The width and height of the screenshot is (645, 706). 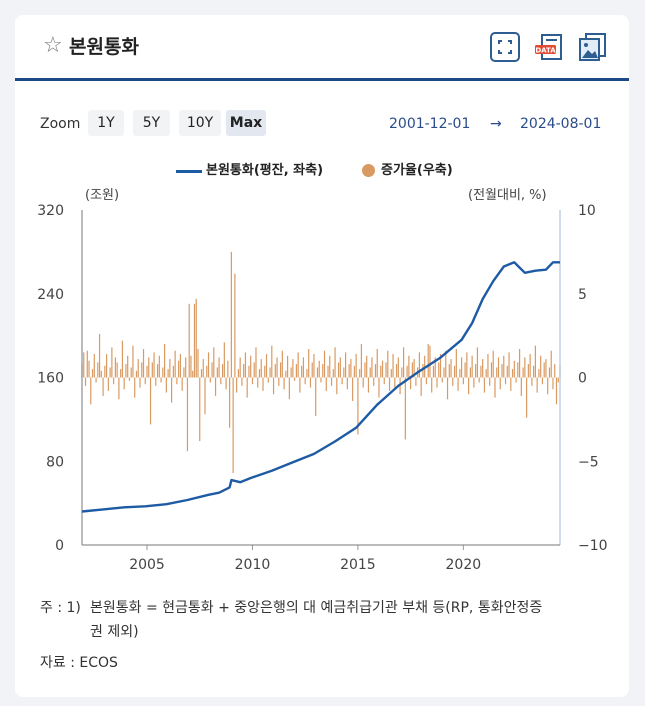 I want to click on zoom-label: Zoom, so click(x=60, y=124).